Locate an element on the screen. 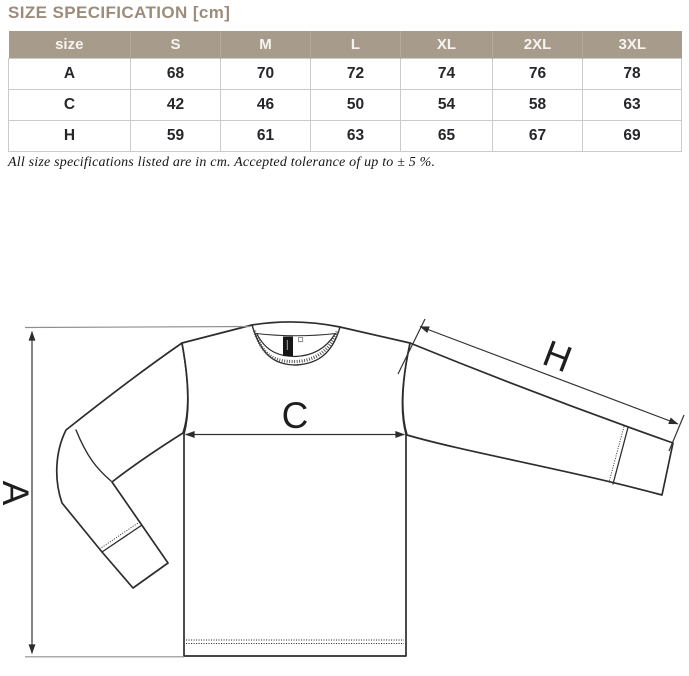 This screenshot has height=676, width=689. right-cuff-seam is located at coordinates (620, 455).